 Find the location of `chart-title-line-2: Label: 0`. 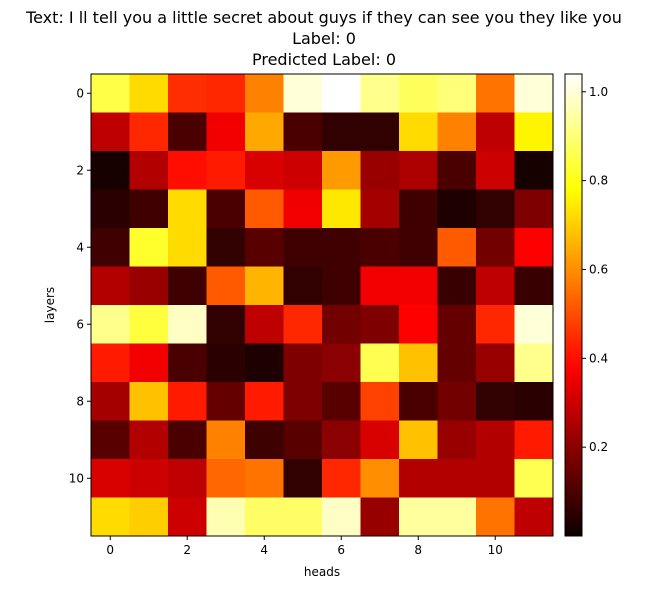

chart-title-line-2: Label: 0 is located at coordinates (324, 38).